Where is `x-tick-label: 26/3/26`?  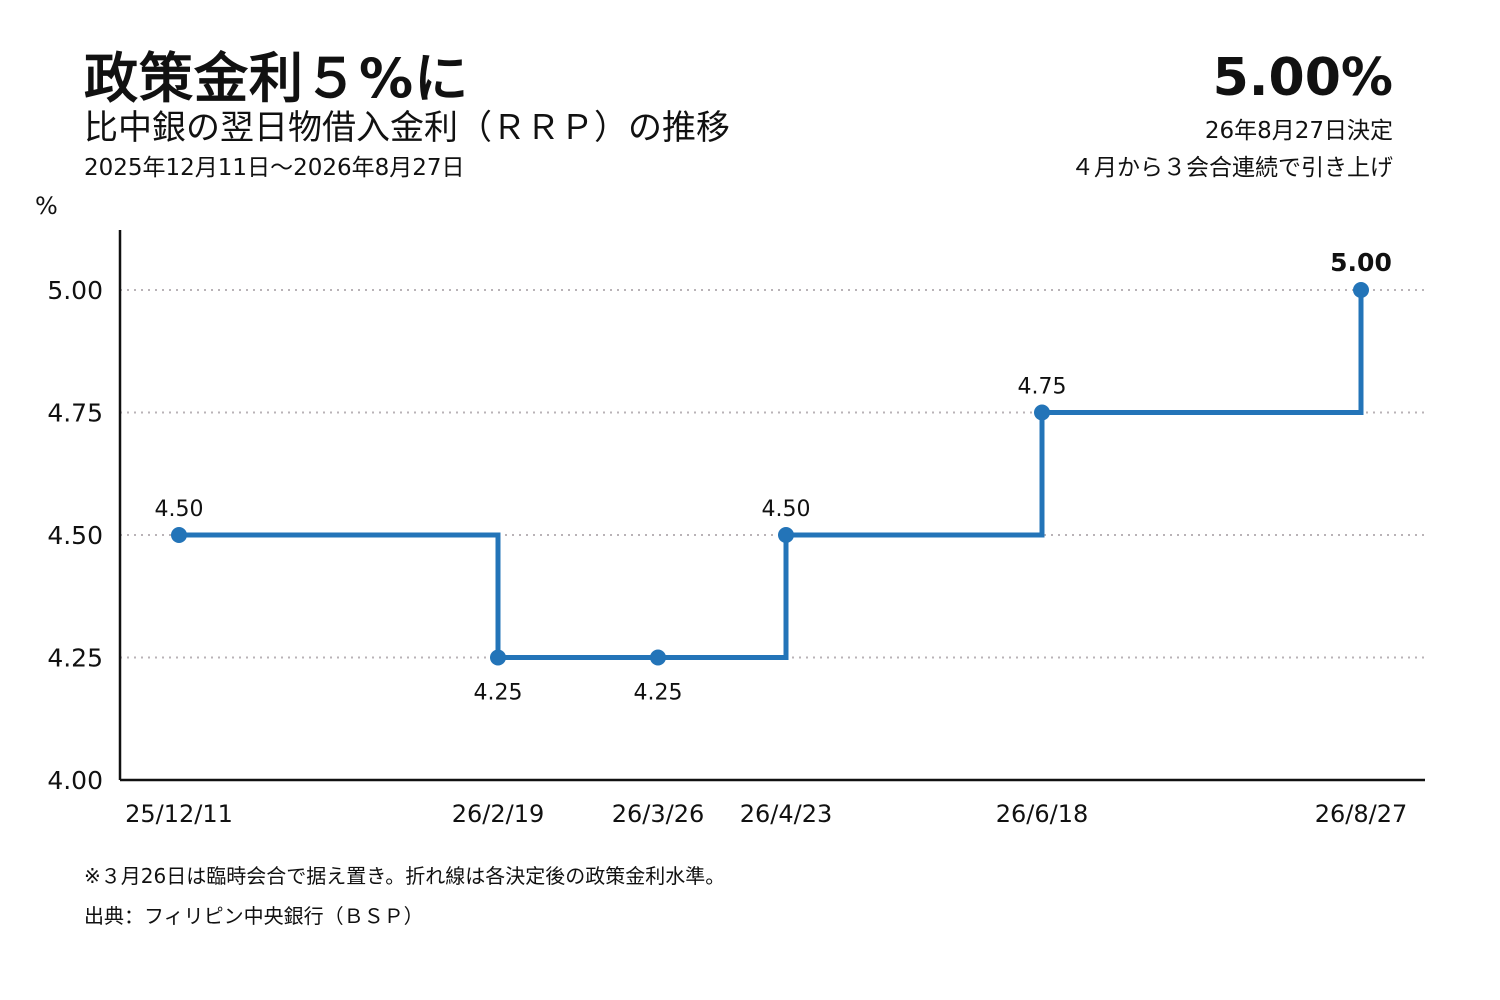
x-tick-label: 26/3/26 is located at coordinates (658, 814).